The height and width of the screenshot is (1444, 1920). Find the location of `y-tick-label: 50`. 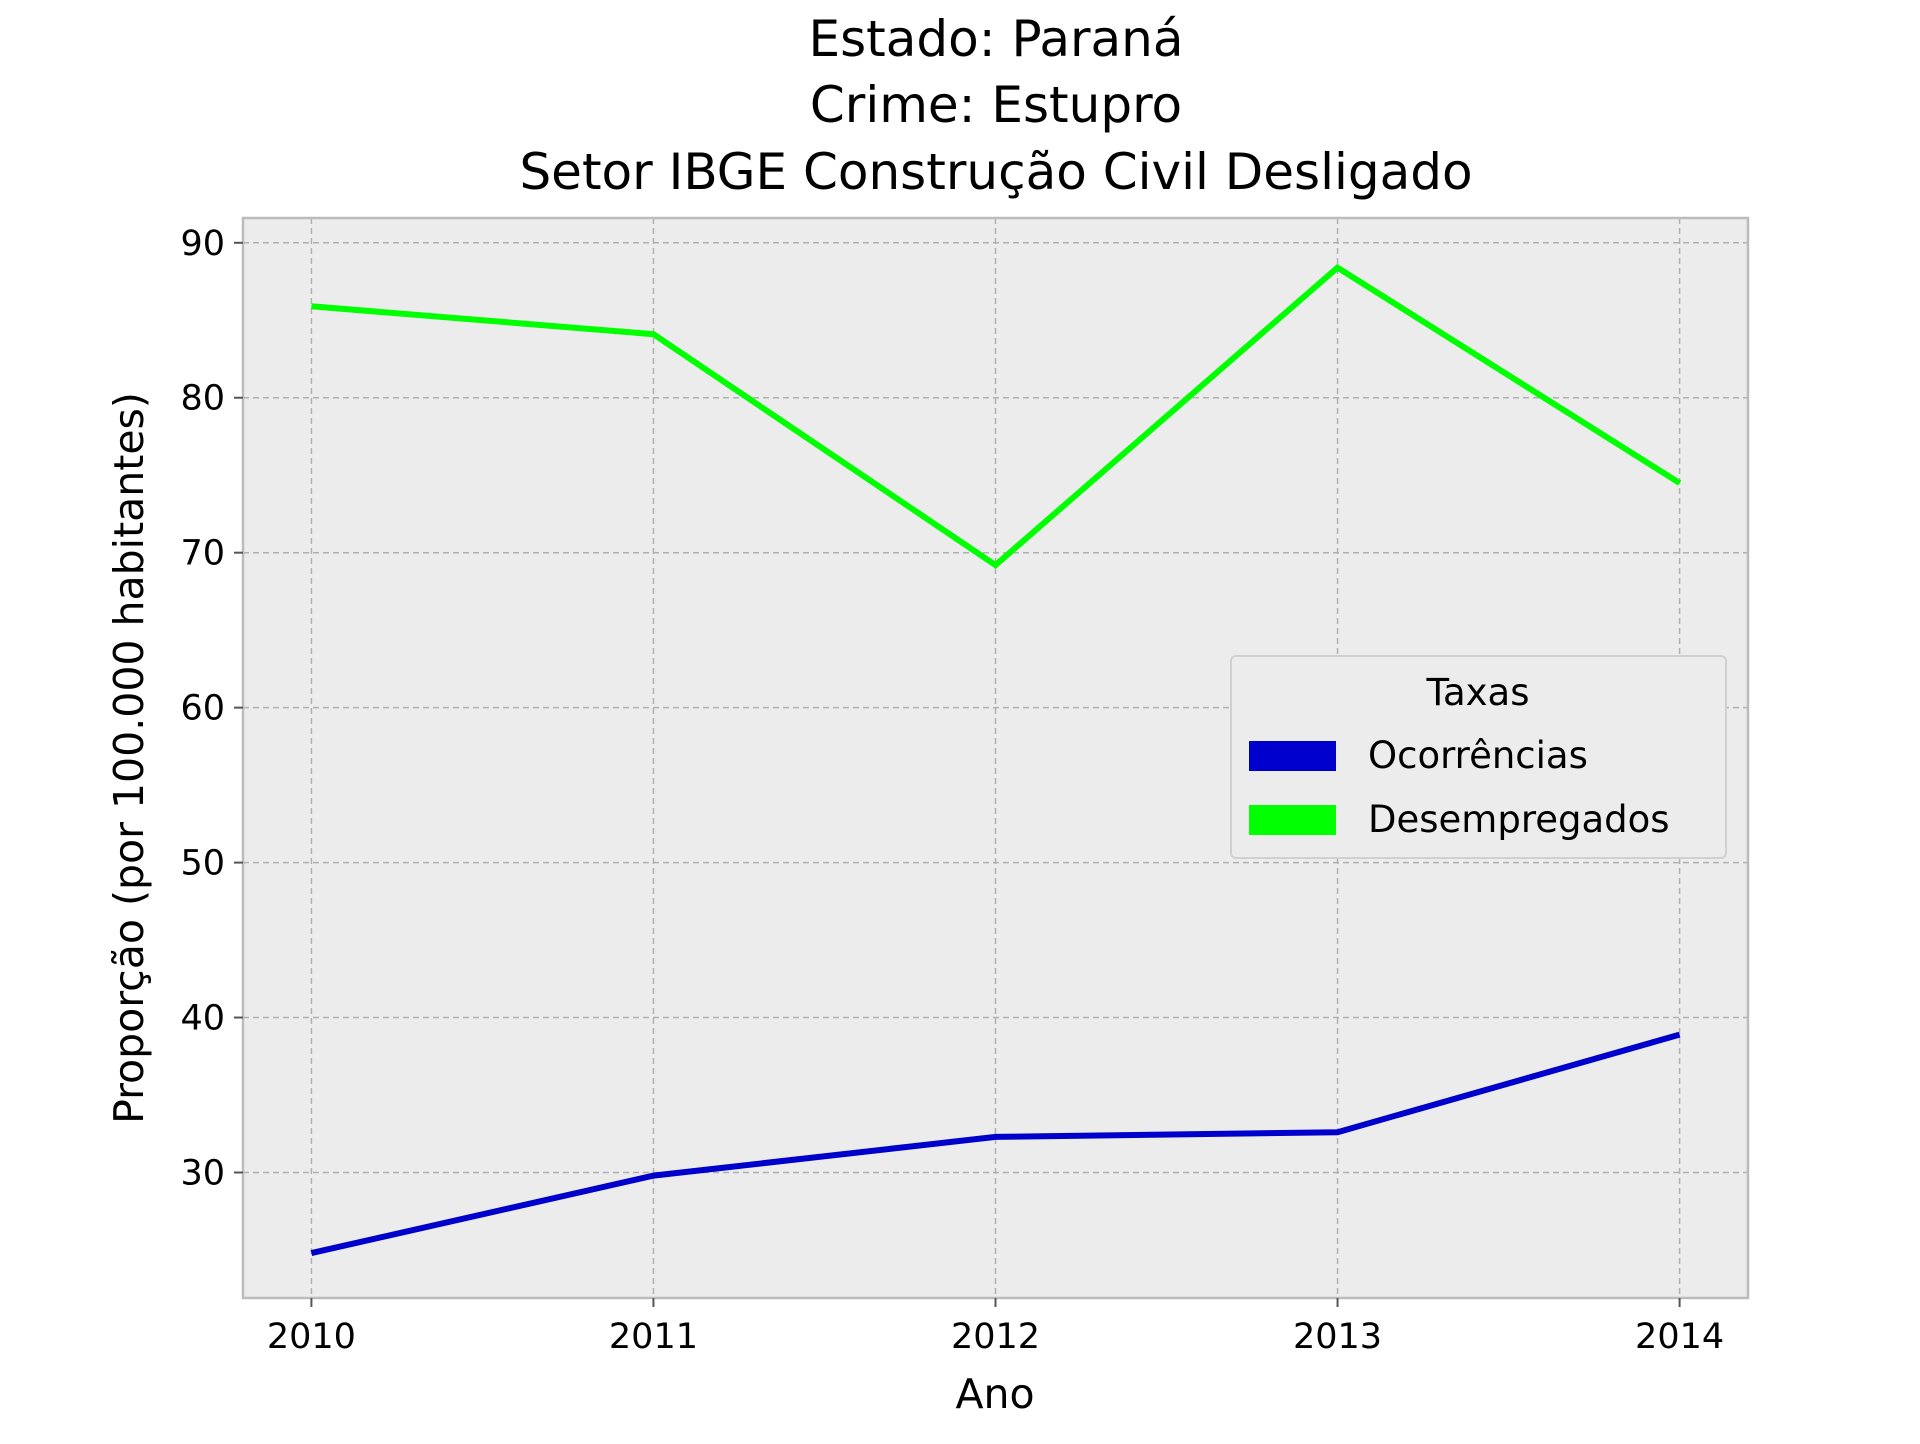

y-tick-label: 50 is located at coordinates (202, 864).